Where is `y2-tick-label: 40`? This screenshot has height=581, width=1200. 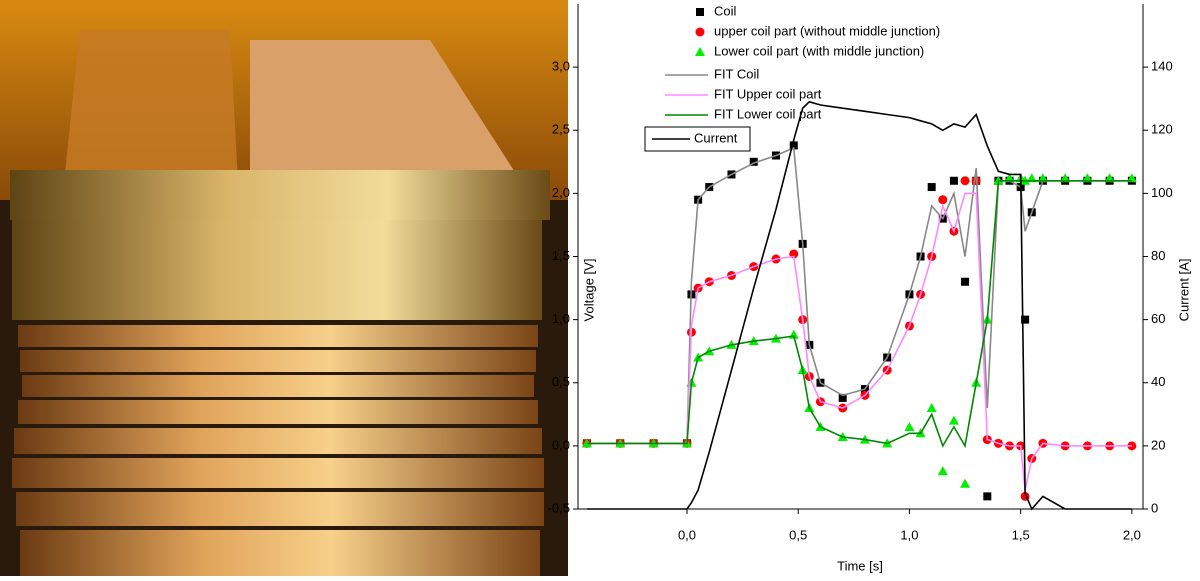 y2-tick-label: 40 is located at coordinates (1158, 381).